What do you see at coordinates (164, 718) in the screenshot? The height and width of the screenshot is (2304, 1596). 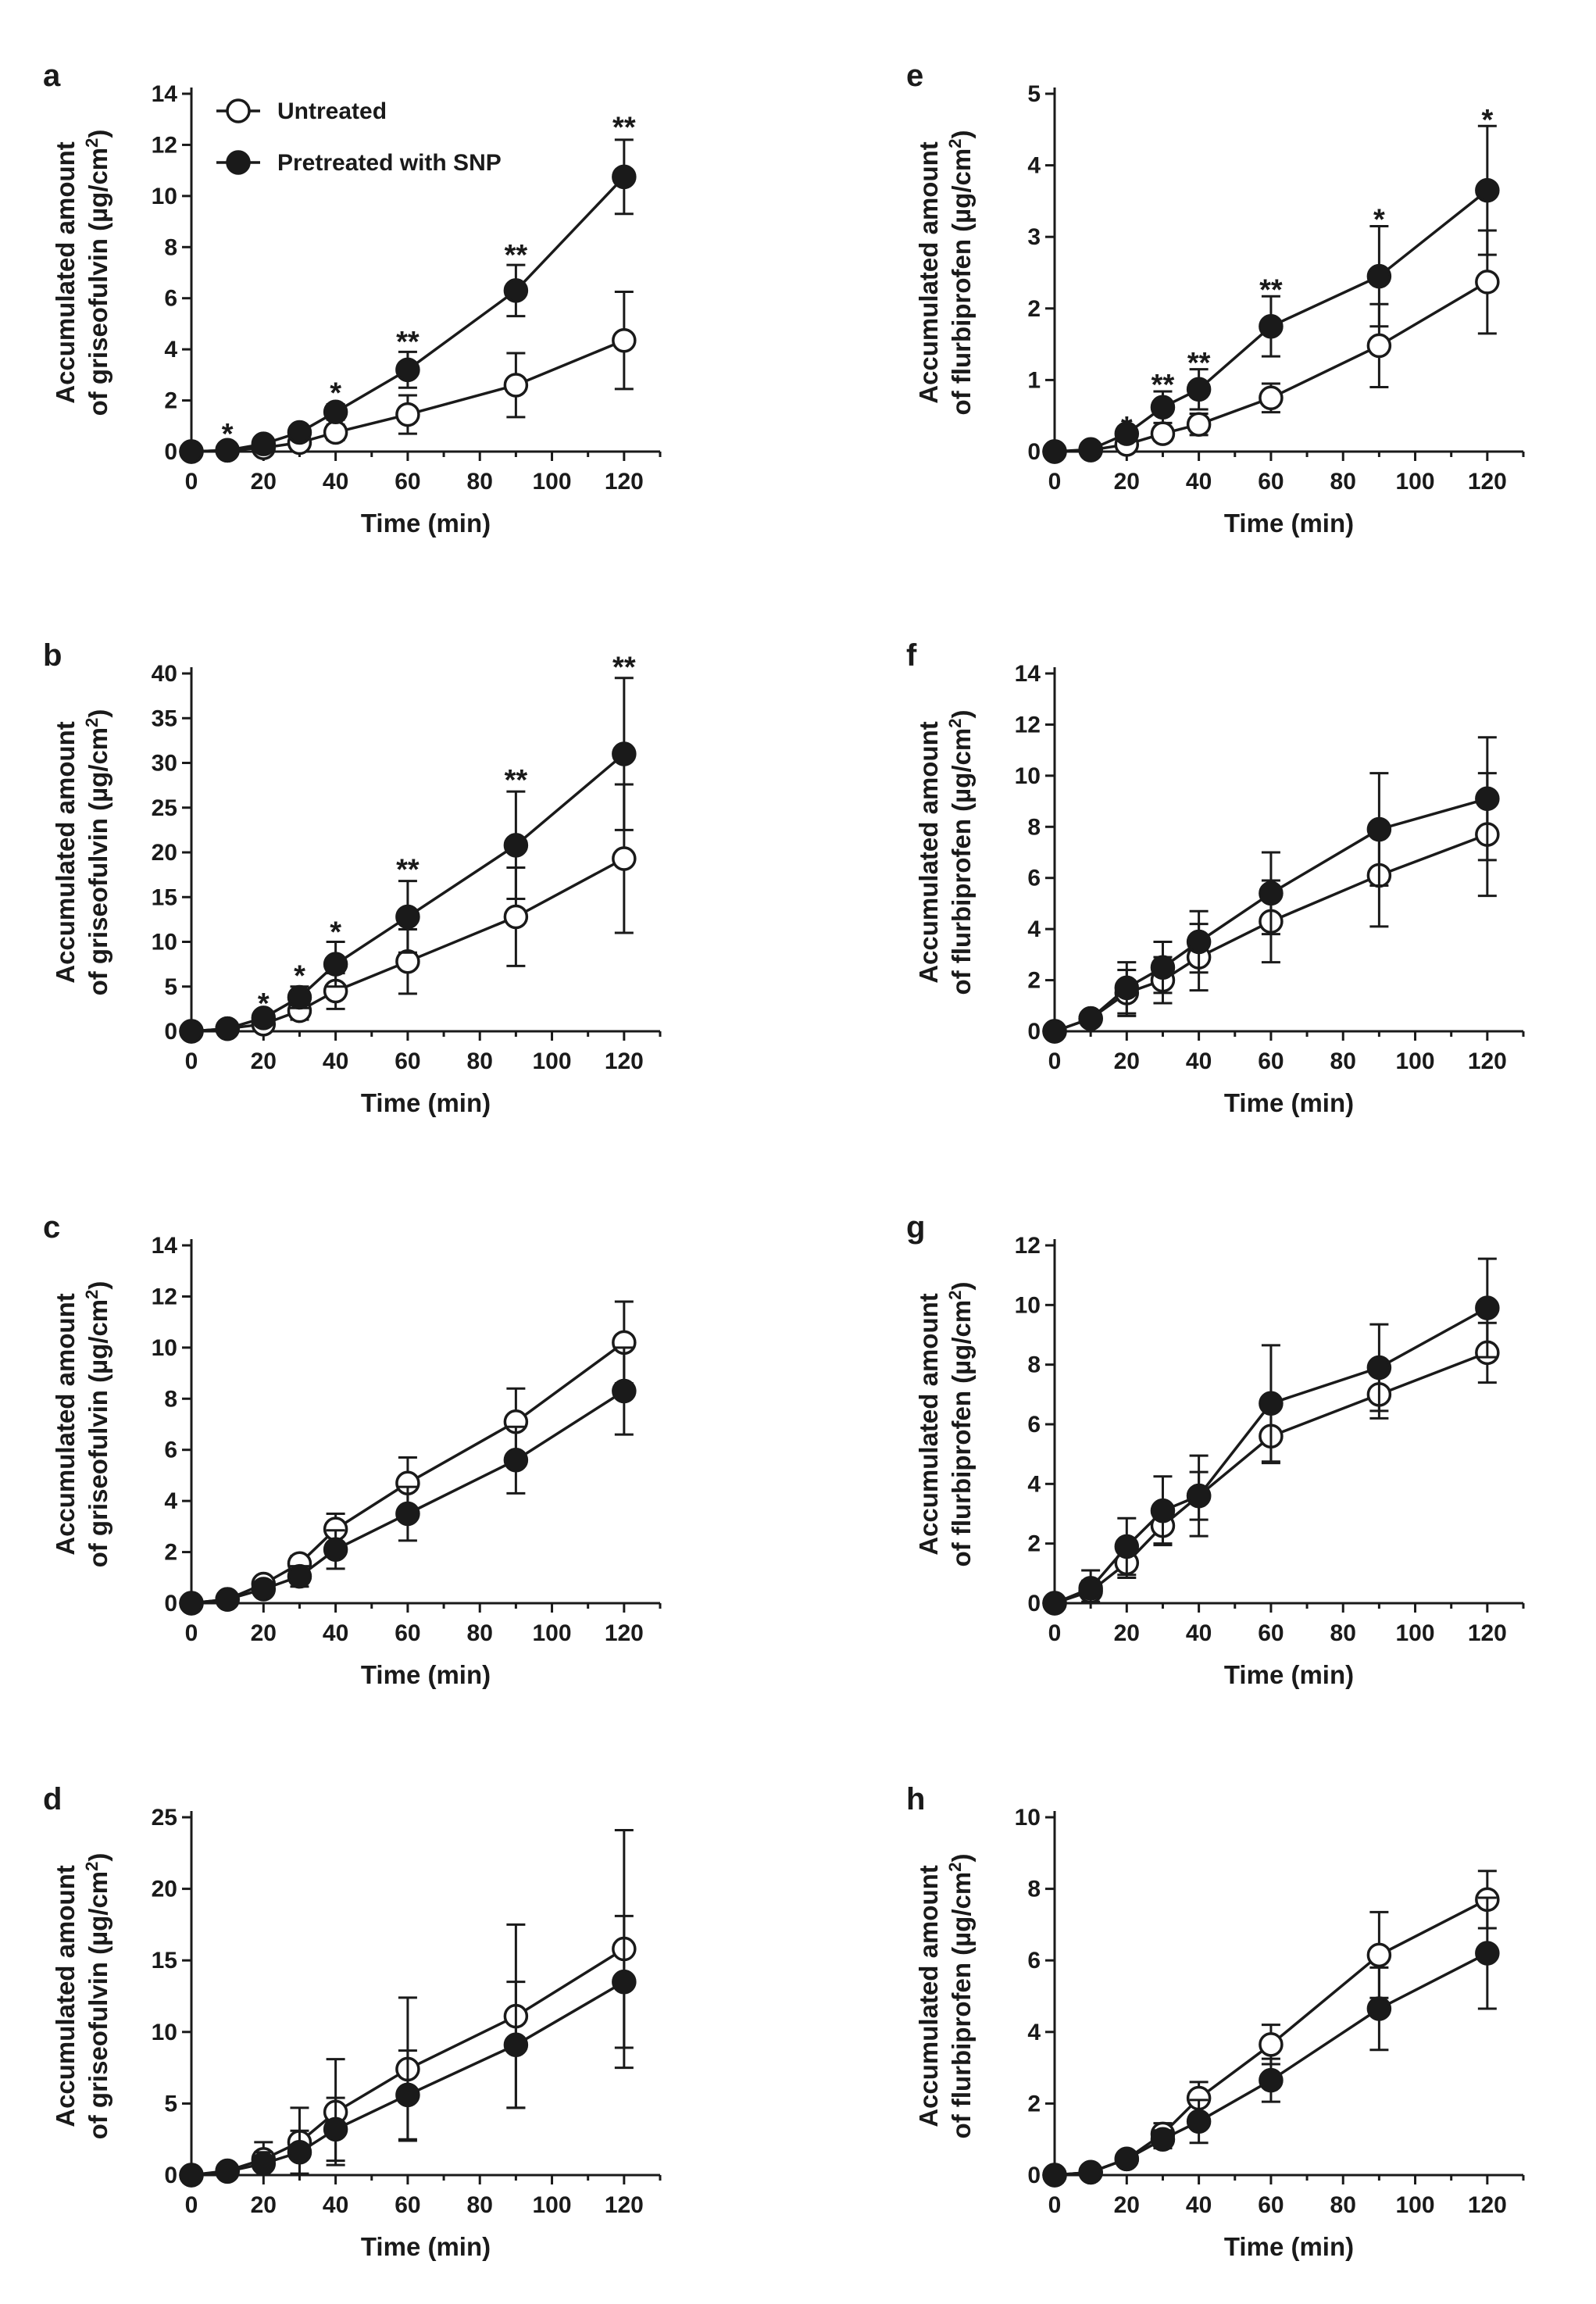 I see `y-tick-label: 35` at bounding box center [164, 718].